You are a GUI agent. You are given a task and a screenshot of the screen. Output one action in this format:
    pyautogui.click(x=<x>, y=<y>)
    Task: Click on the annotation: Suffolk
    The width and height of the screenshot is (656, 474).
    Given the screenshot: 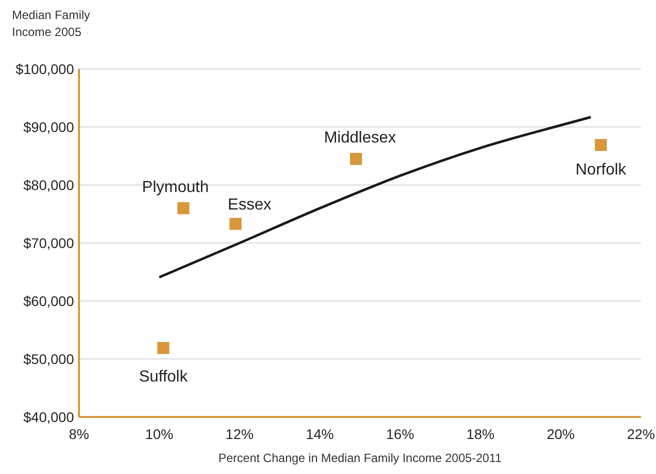 What is the action you would take?
    pyautogui.click(x=163, y=377)
    